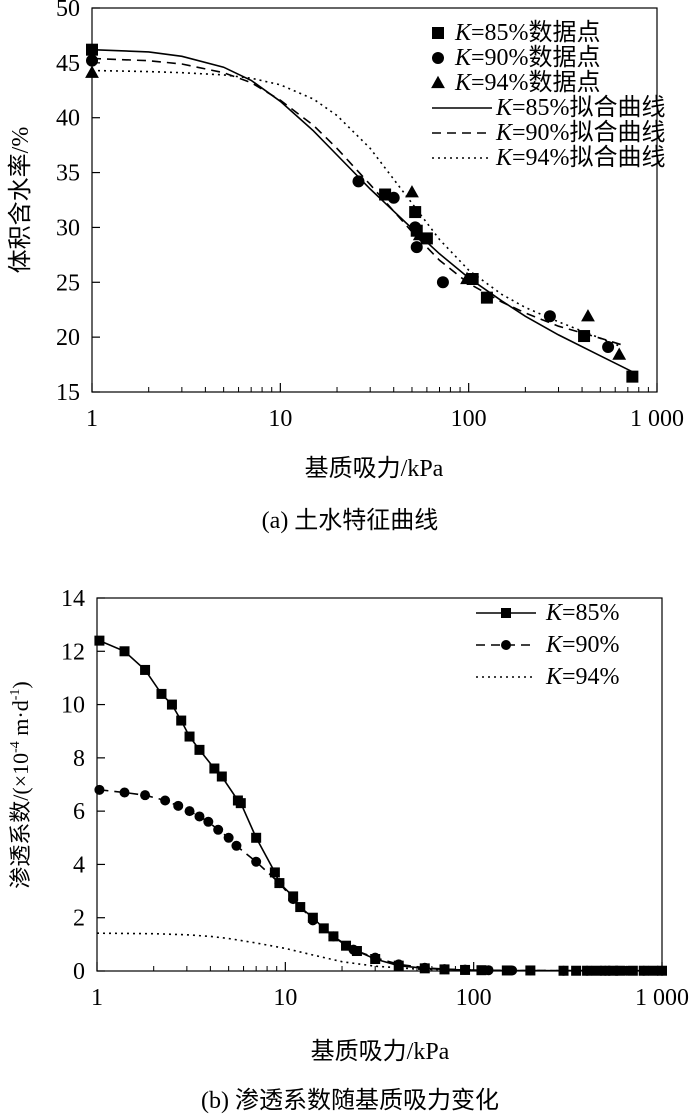 Image resolution: width=700 pixels, height=1116 pixels. What do you see at coordinates (79, 812) in the screenshot?
I see `y-tick-label: 6` at bounding box center [79, 812].